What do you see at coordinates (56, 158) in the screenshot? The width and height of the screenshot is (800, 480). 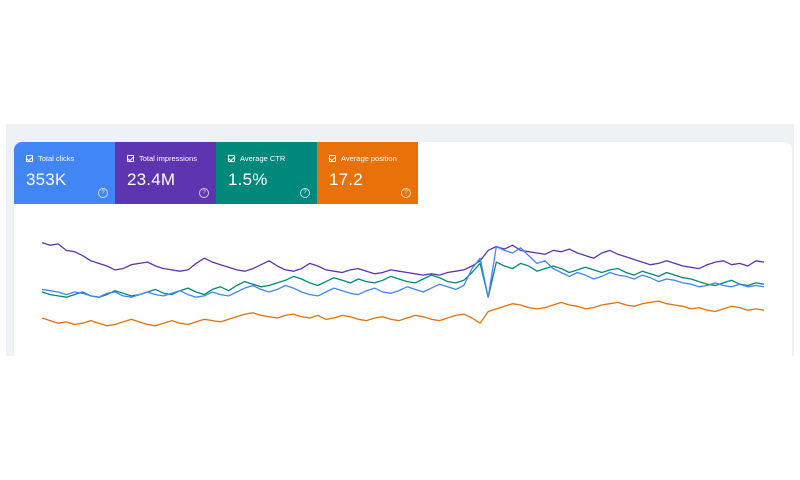 I see `metric-label: Total clicks` at bounding box center [56, 158].